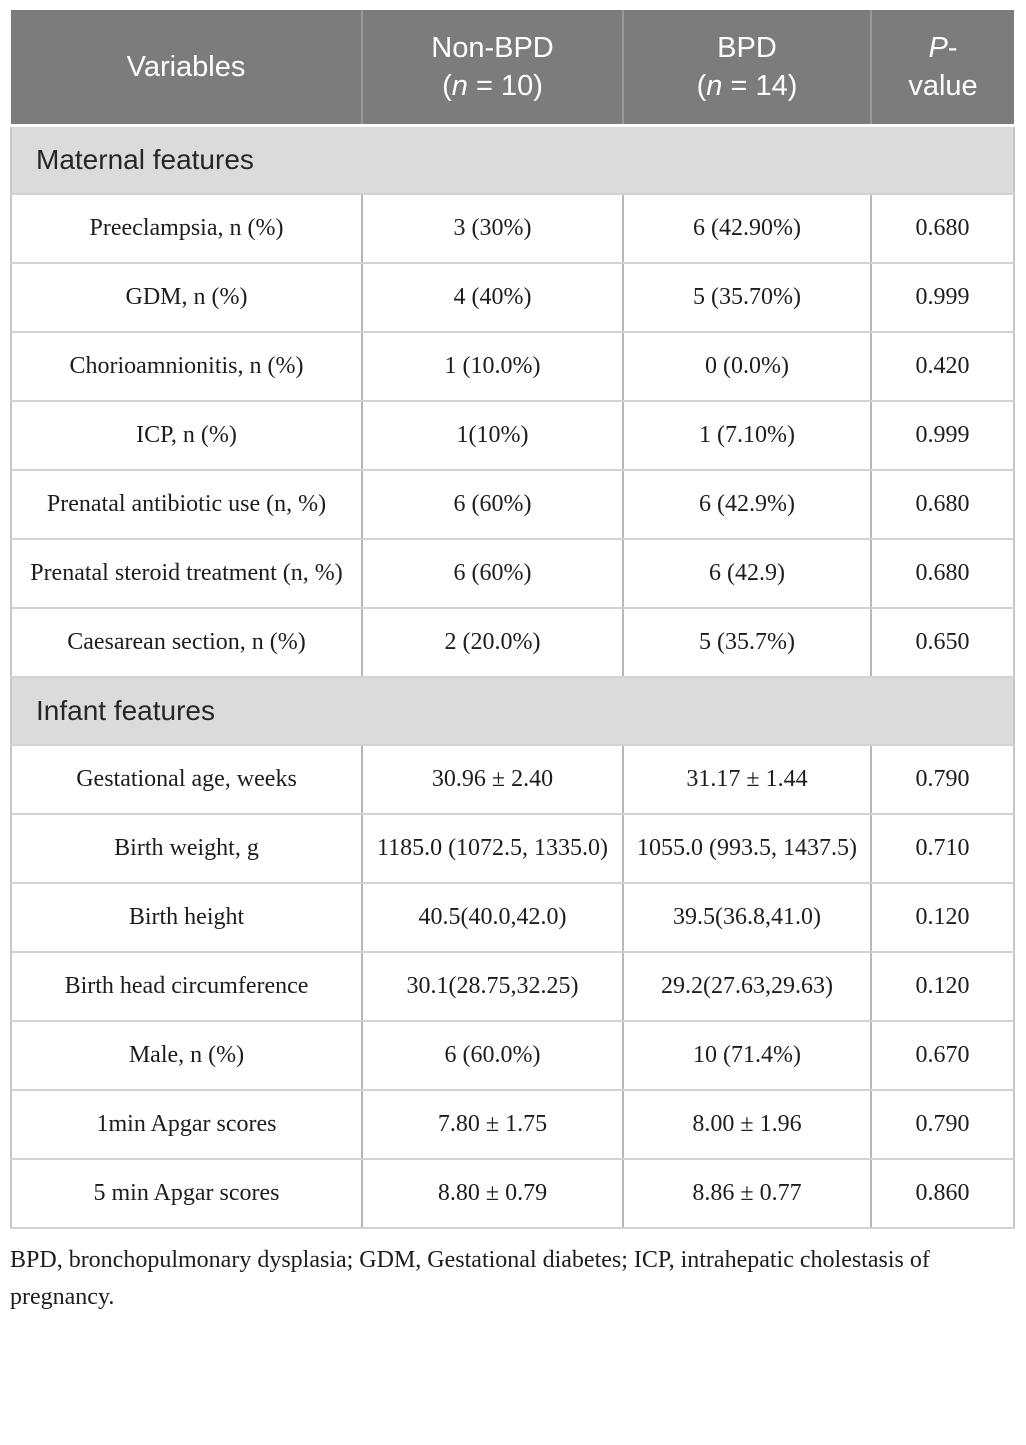 The height and width of the screenshot is (1445, 1026). Describe the element at coordinates (747, 366) in the screenshot. I see `cell-bpd-value: 0 (0.0%)` at that location.